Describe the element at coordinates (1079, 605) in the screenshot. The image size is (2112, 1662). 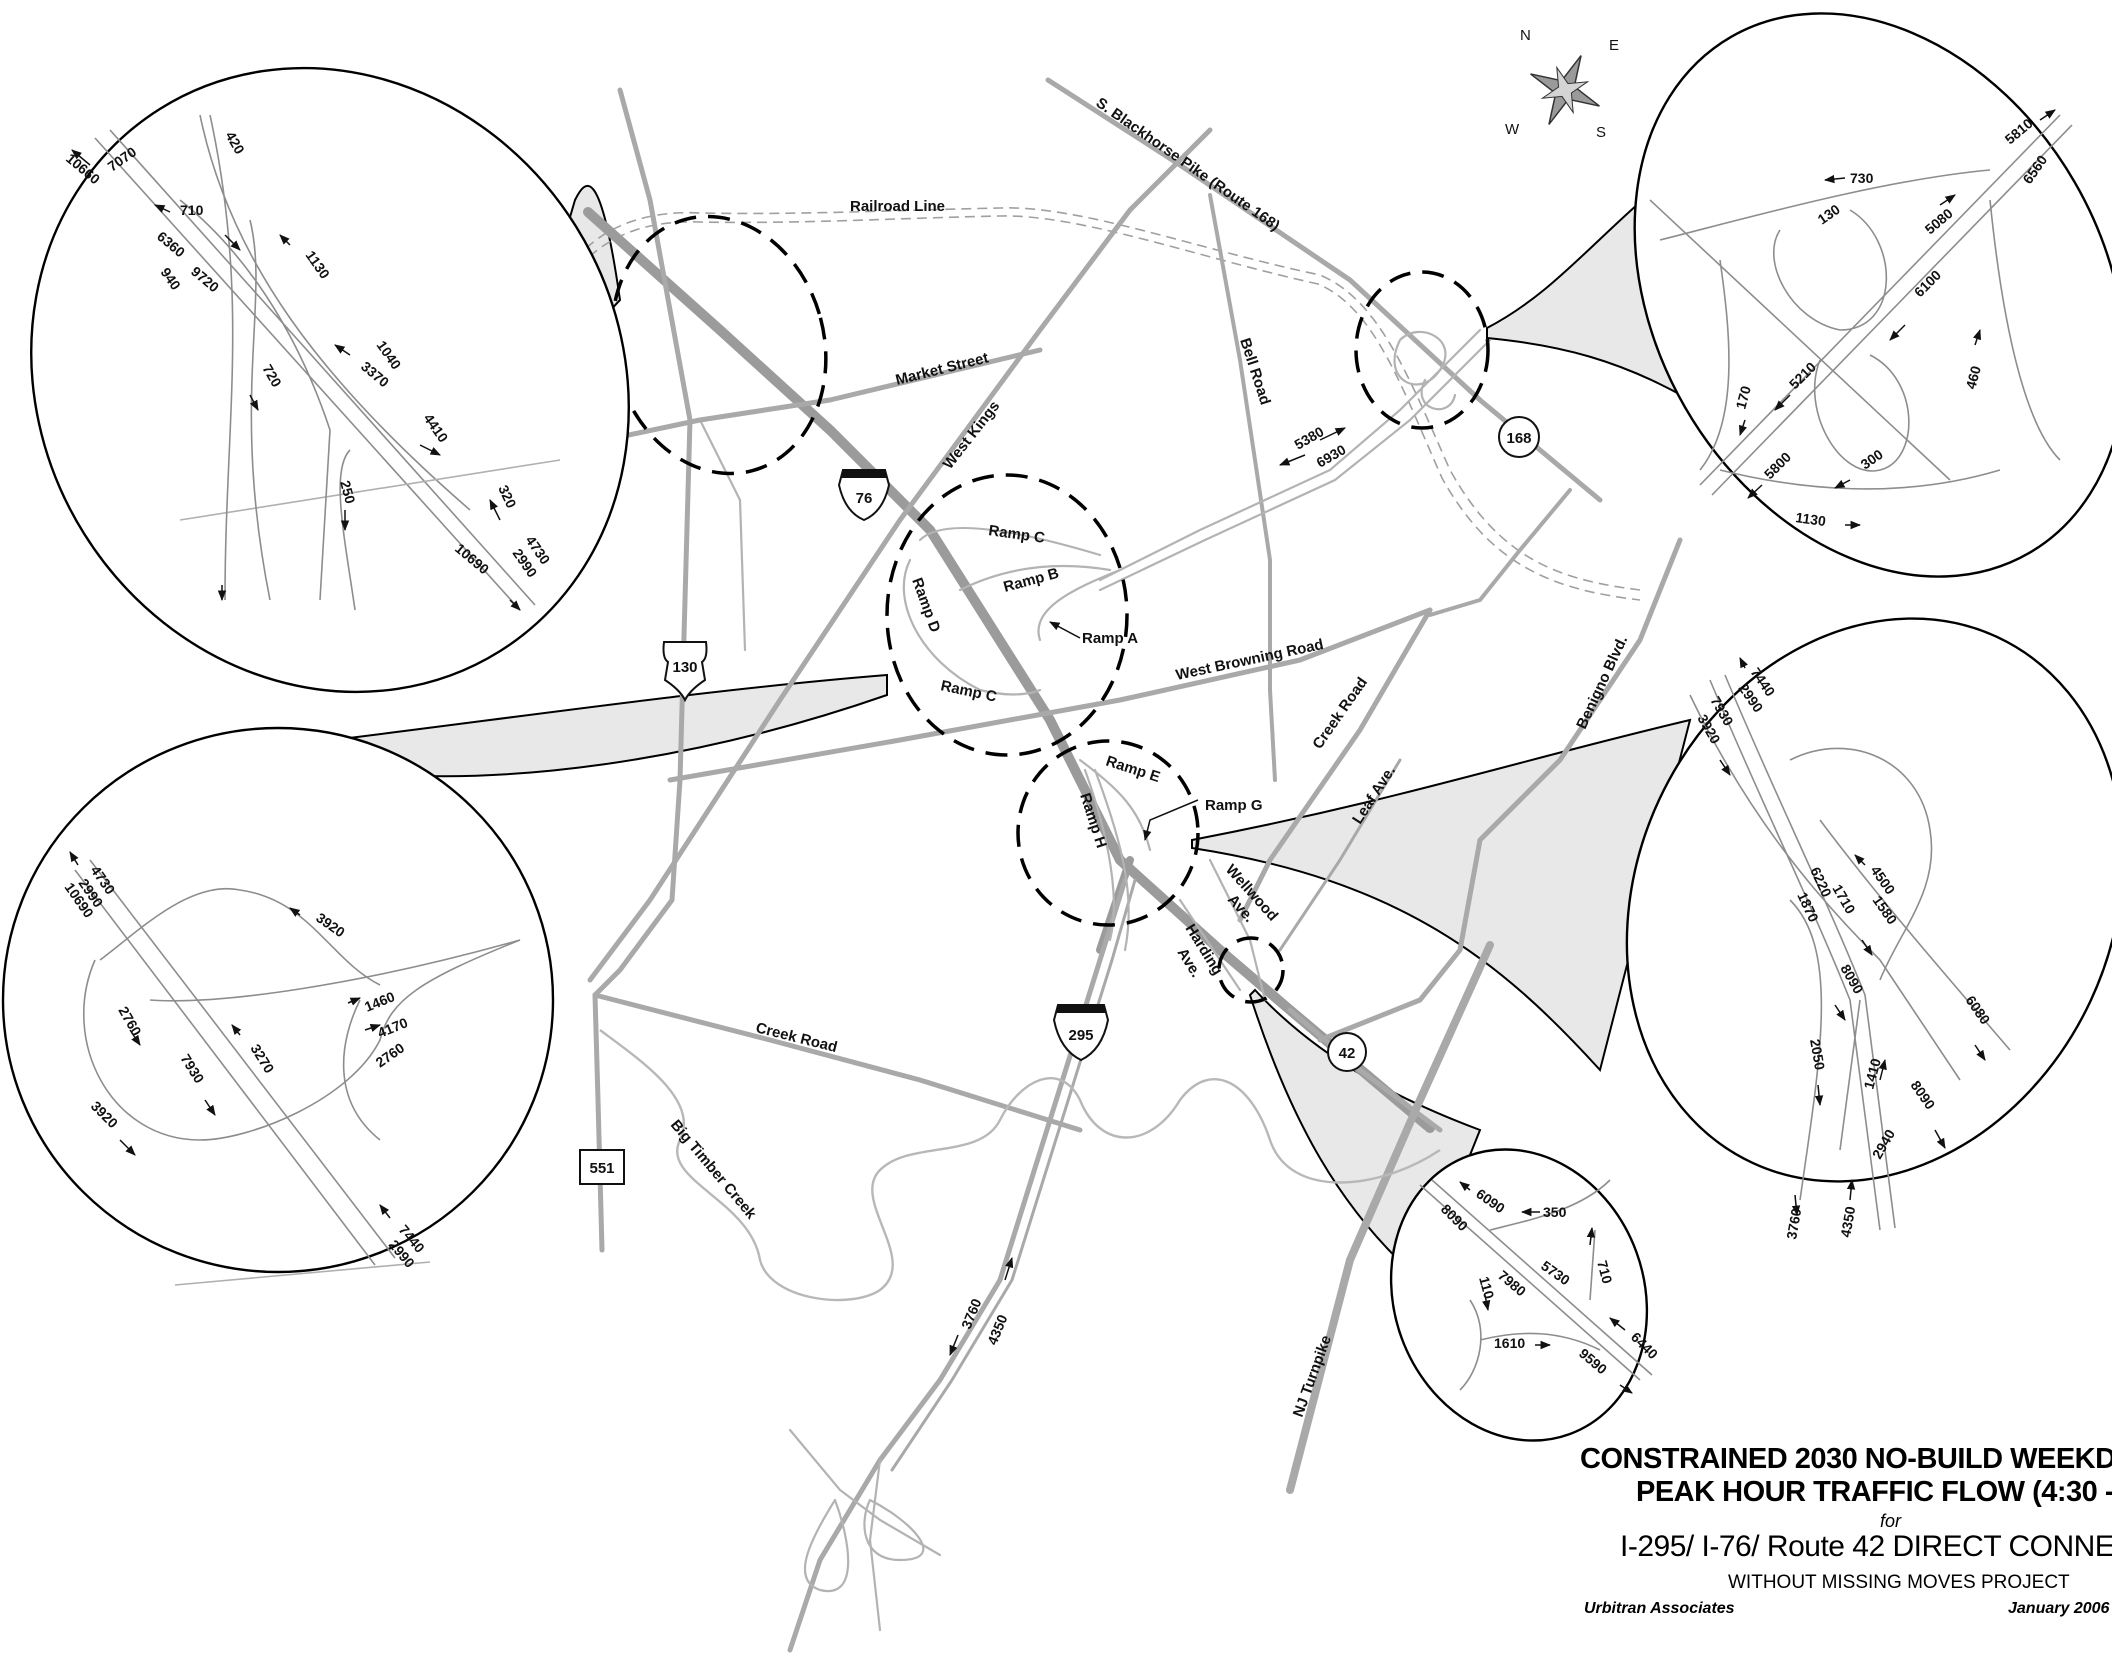
I see `ramp-a-path` at that location.